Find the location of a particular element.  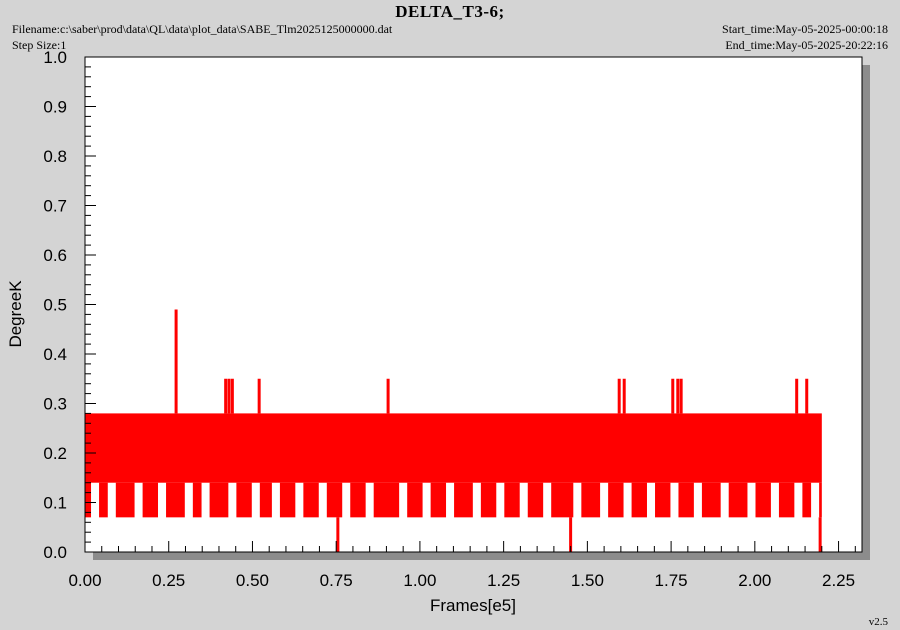

y-tick-label: 0.9 is located at coordinates (55, 107).